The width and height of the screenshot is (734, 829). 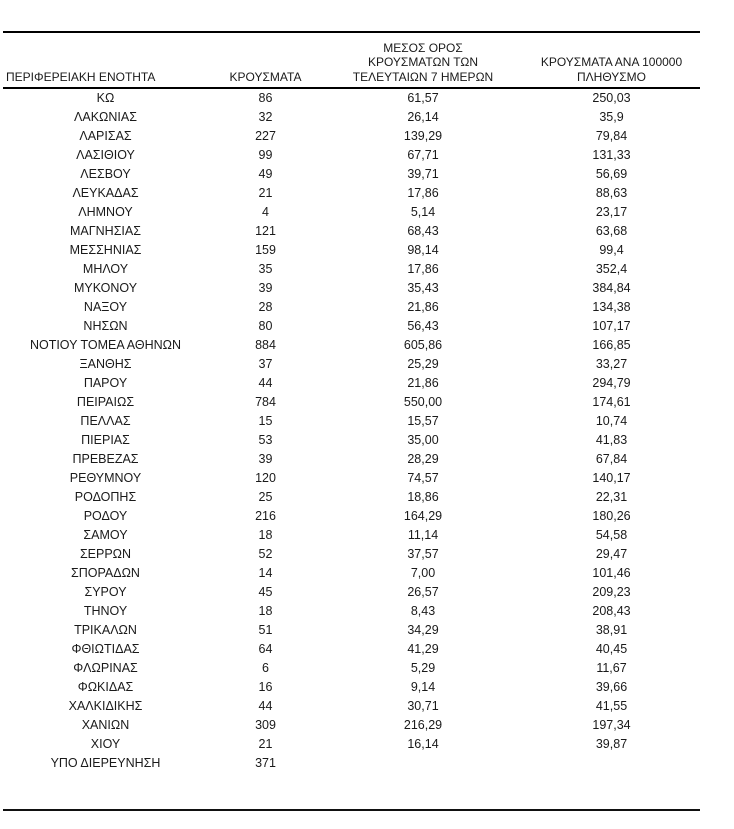 What do you see at coordinates (105, 649) in the screenshot?
I see `region-cell: ΦΘΙΩΤΙΔΑΣ` at bounding box center [105, 649].